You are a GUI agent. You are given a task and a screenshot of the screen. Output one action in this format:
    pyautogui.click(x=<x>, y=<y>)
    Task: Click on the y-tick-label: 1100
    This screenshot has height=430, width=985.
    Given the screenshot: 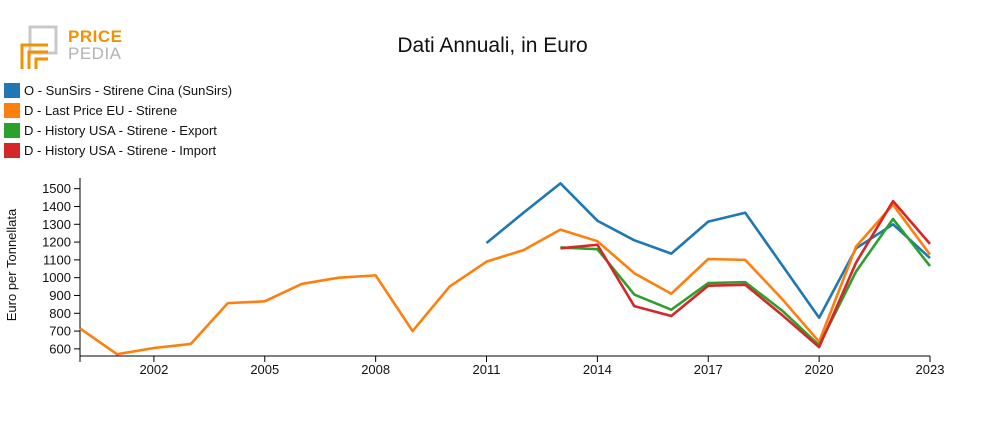 What is the action you would take?
    pyautogui.click(x=57, y=259)
    